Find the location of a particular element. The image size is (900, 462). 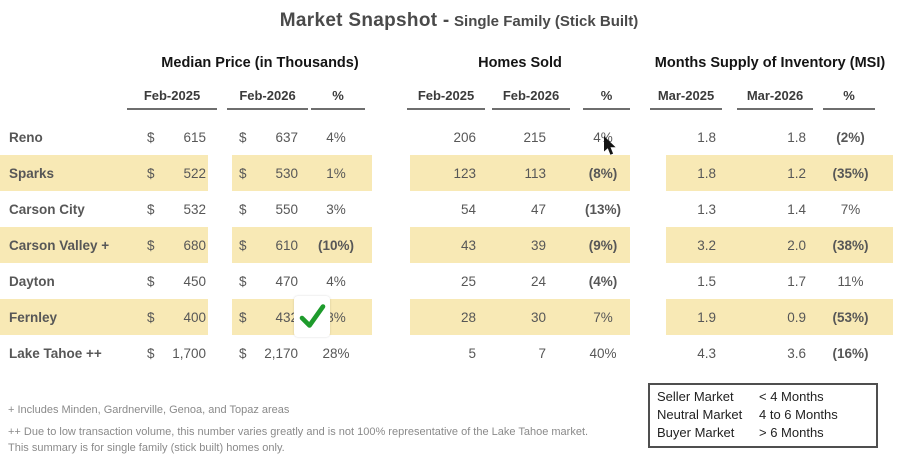

msi-mar2025-value: 1.5 is located at coordinates (706, 281).